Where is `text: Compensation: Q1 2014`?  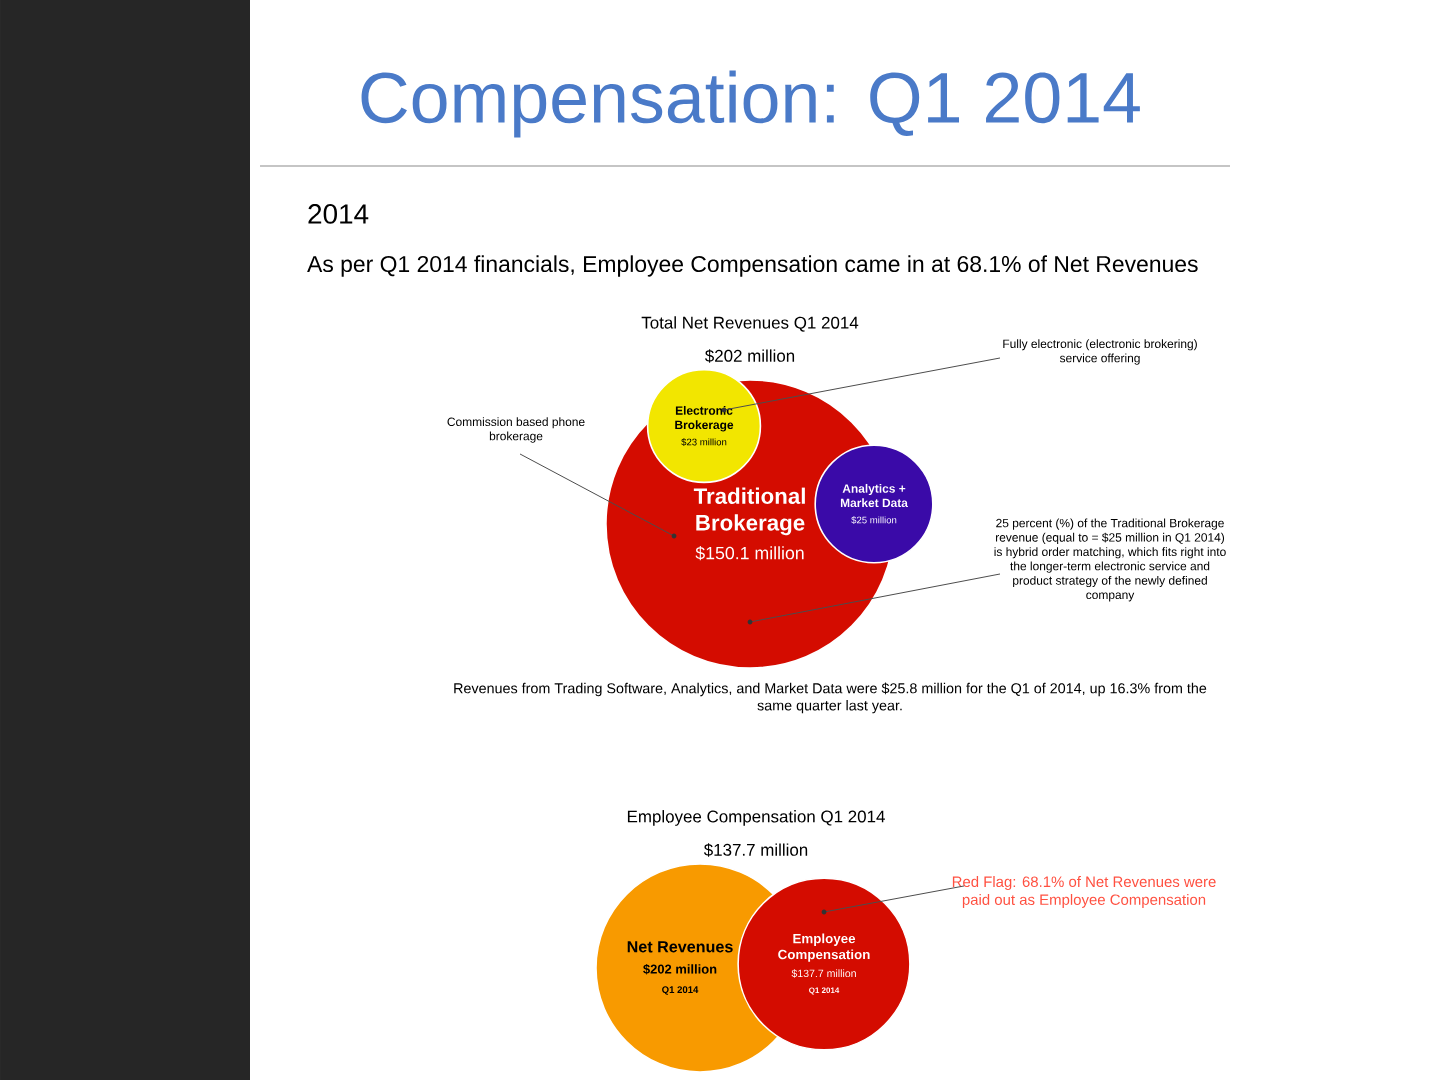
text: Compensation: Q1 2014 is located at coordinates (750, 104).